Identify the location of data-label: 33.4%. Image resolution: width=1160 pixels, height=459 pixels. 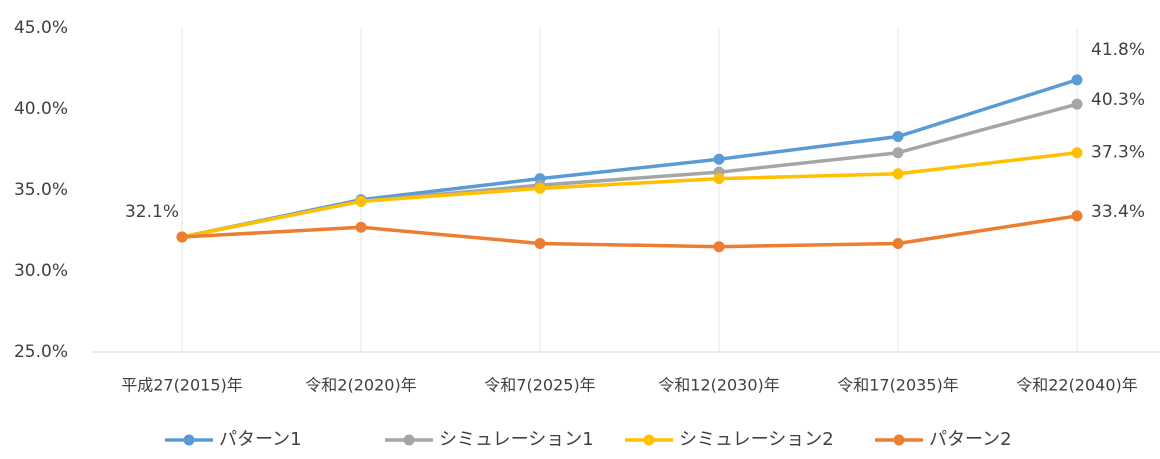
(1118, 212).